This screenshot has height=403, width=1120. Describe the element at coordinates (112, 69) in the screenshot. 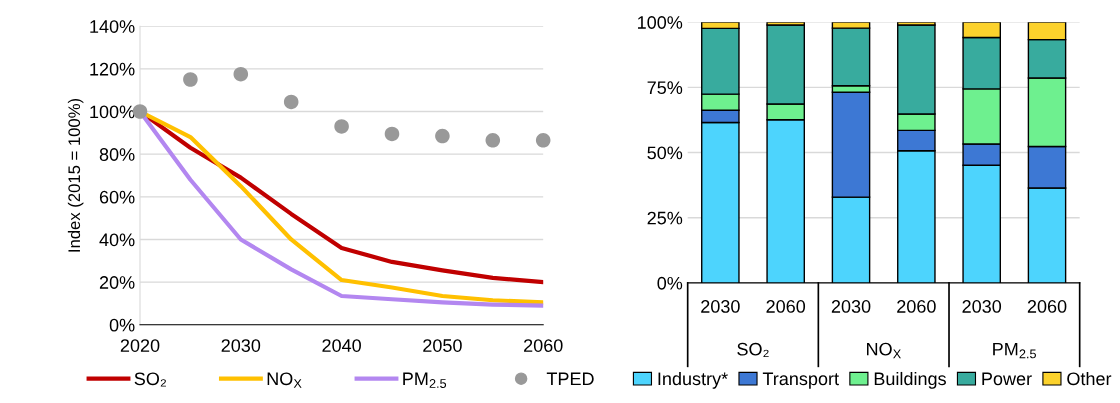

I see `y-tick-label: 120%` at that location.